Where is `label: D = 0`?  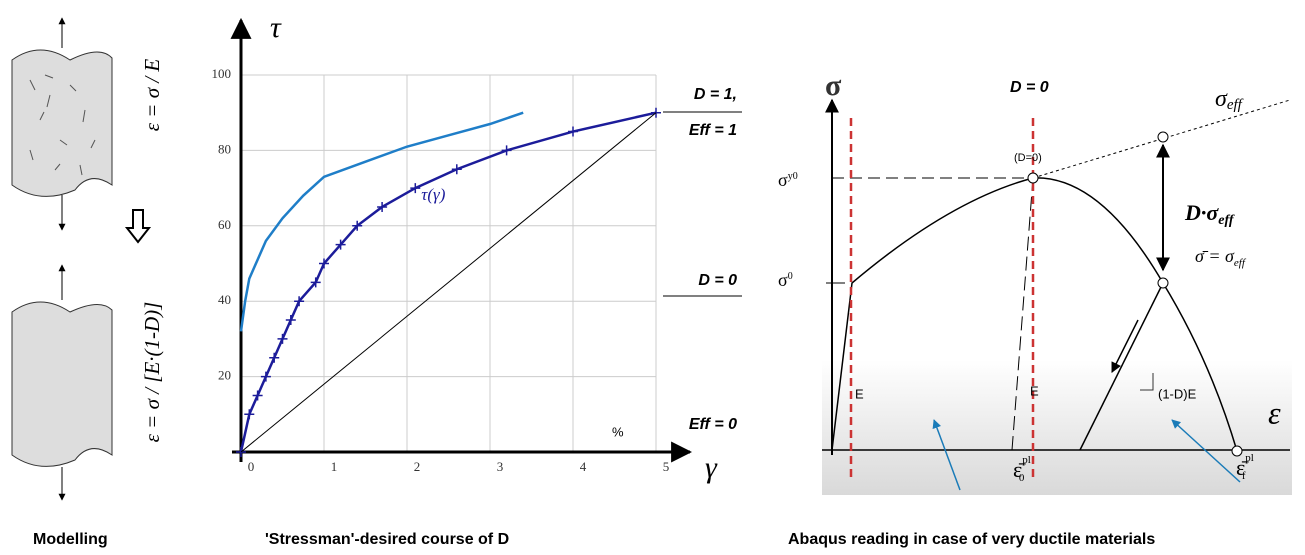
label: D = 0 is located at coordinates (1029, 87).